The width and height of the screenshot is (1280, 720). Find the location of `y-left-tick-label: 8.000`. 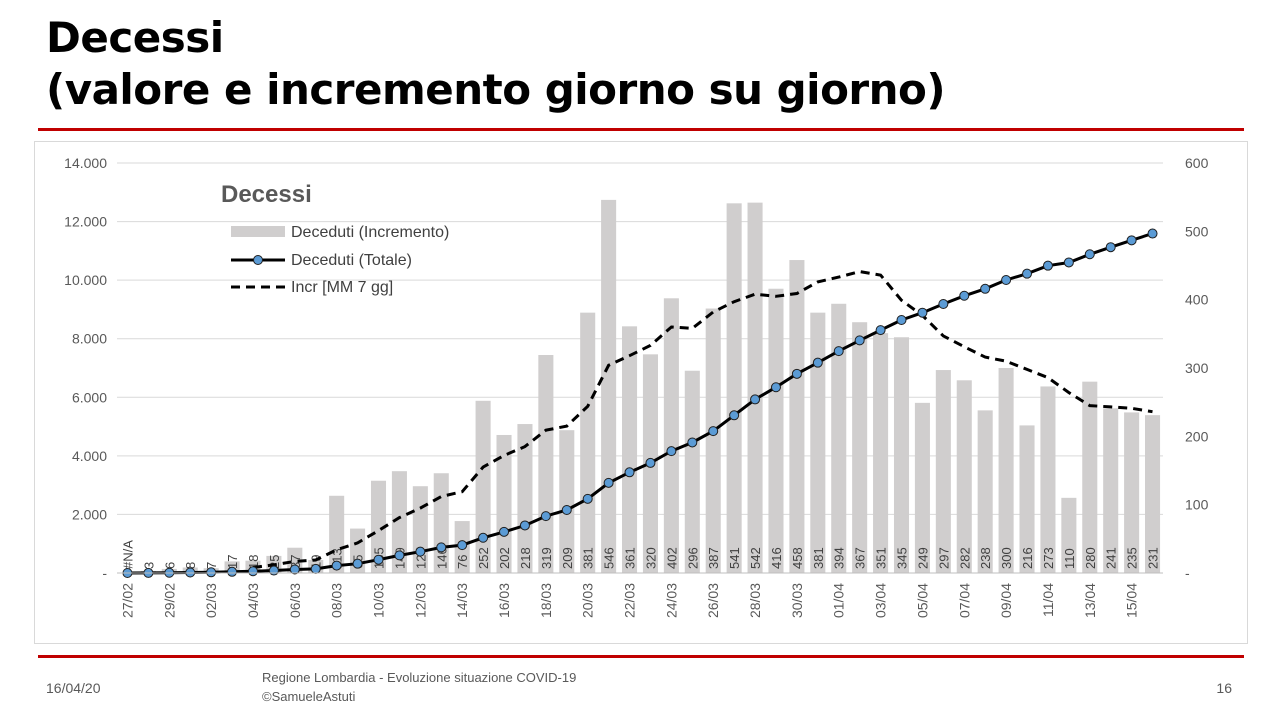

y-left-tick-label: 8.000 is located at coordinates (89, 339).